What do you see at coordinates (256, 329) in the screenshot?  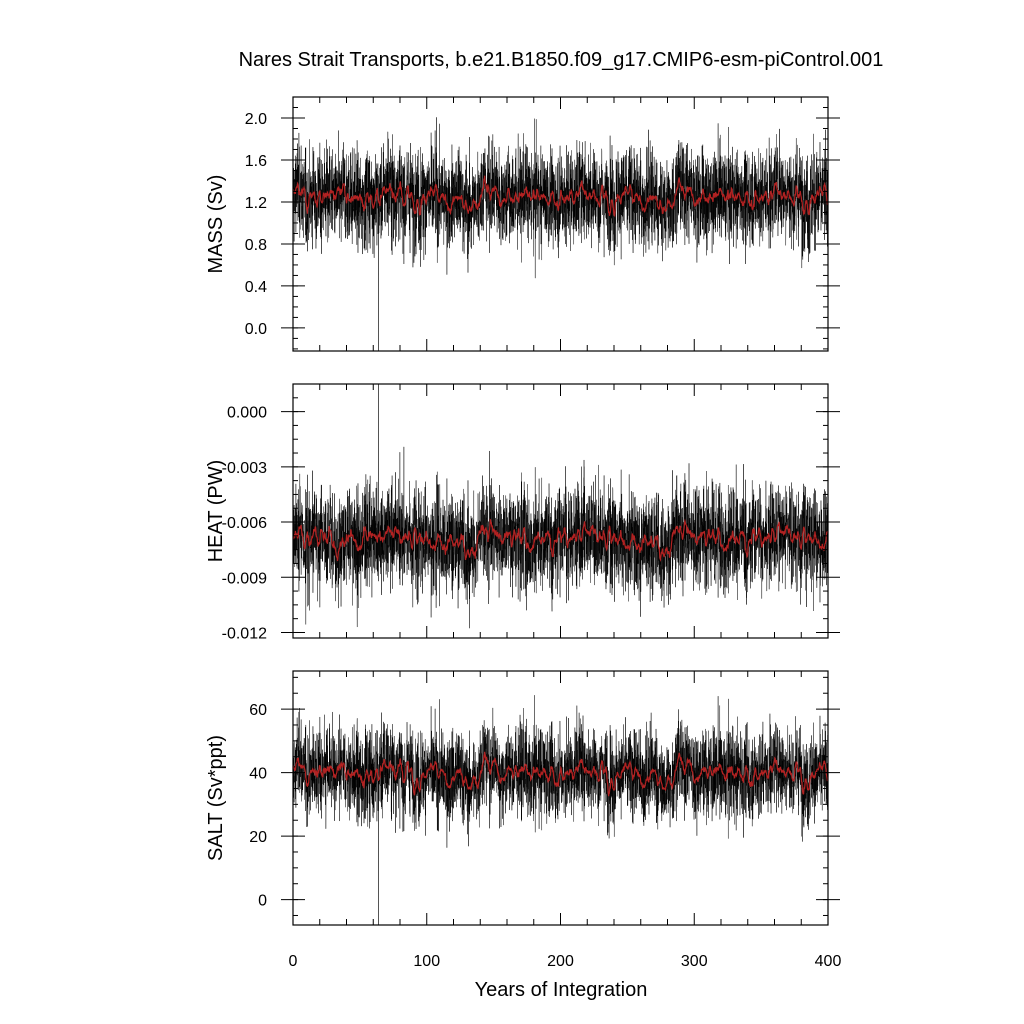 I see `y-tick-label: 0.0` at bounding box center [256, 329].